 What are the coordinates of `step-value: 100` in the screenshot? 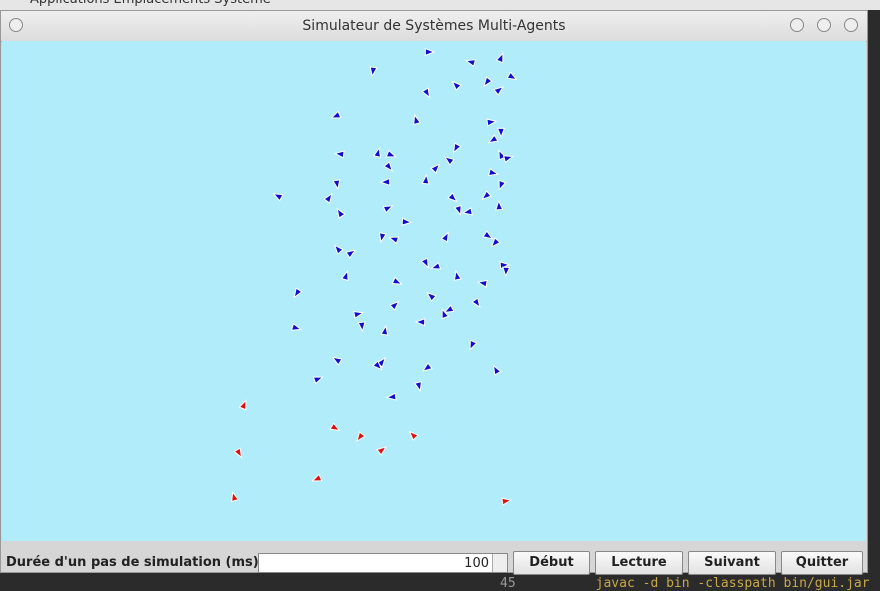 It's located at (476, 563).